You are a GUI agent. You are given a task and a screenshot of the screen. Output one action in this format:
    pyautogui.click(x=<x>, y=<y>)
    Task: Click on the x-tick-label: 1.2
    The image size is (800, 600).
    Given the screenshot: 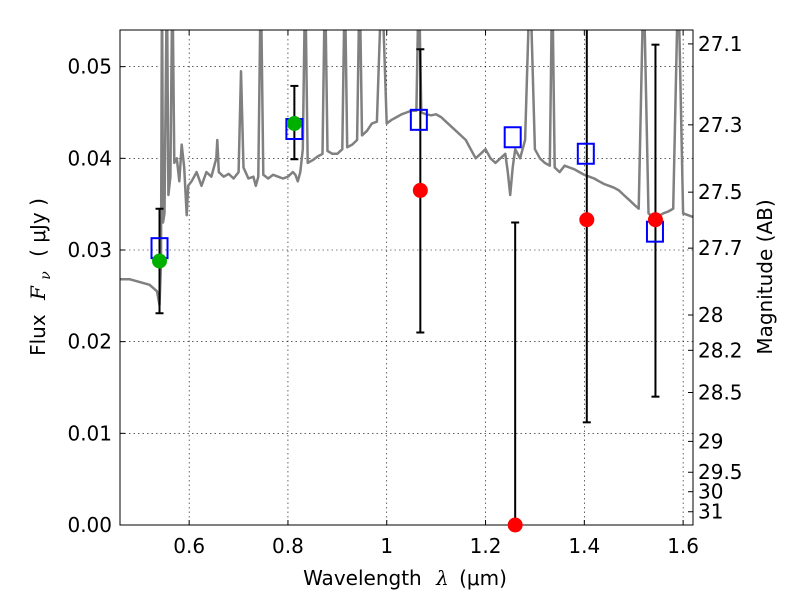 What is the action you would take?
    pyautogui.click(x=486, y=546)
    